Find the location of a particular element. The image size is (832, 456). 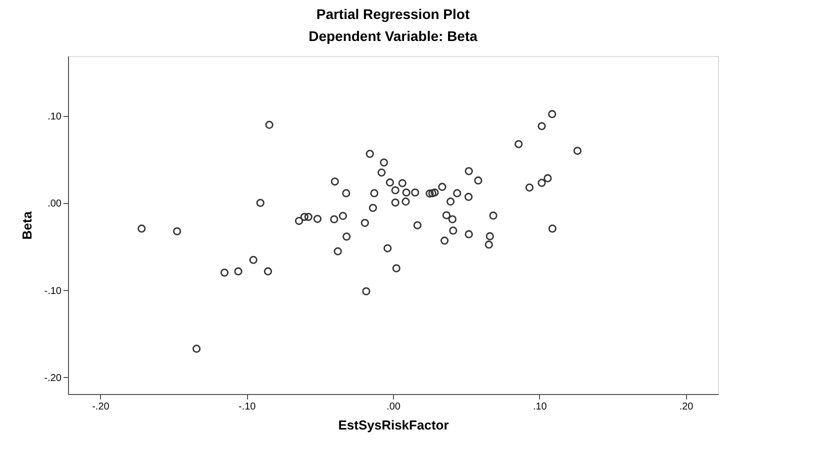

y-tick-label: .10 is located at coordinates (55, 117).